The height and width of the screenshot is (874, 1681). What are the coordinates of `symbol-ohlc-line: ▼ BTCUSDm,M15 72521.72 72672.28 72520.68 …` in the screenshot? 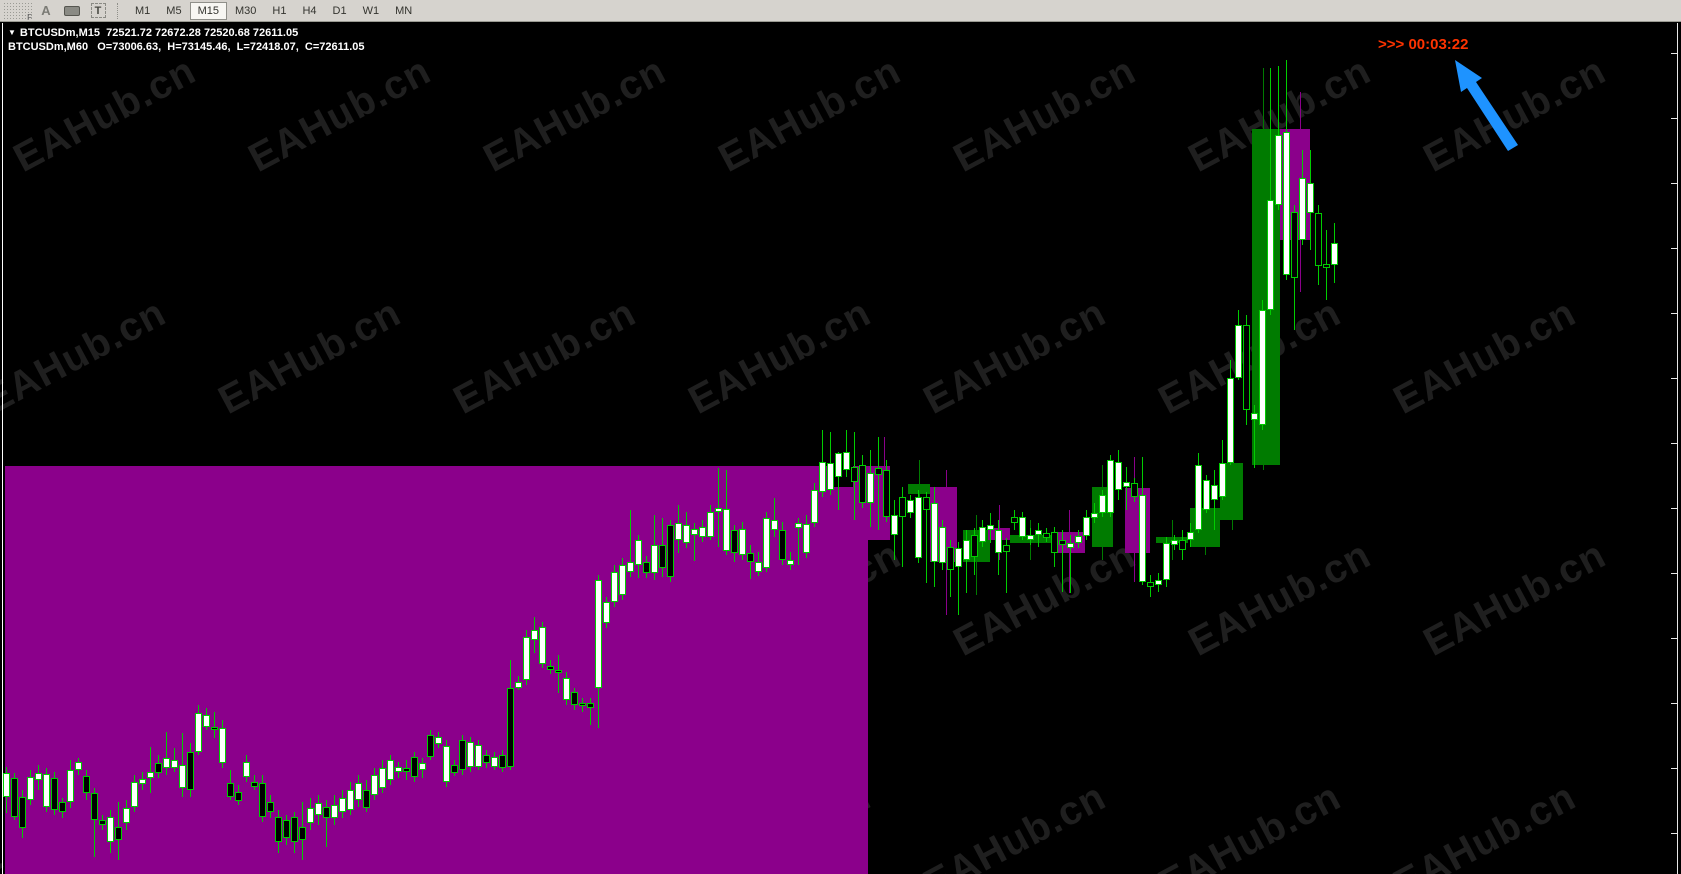 It's located at (186, 33).